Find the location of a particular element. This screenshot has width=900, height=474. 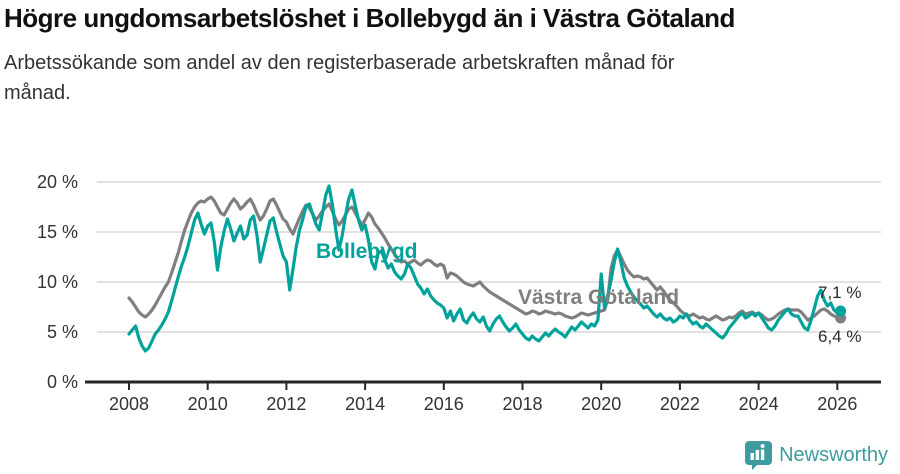

series-end-value-bollebygd: 7,1 % is located at coordinates (839, 292).